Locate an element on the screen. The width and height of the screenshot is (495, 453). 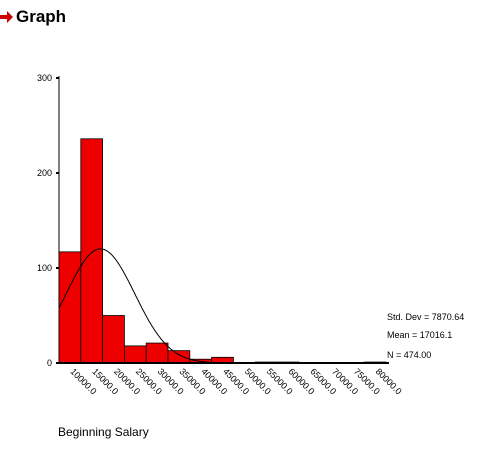
stat-line: Mean = 17016.1 is located at coordinates (419, 335).